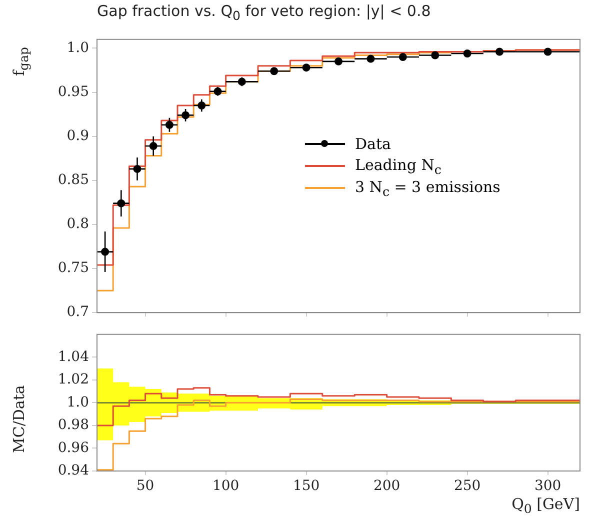 Image resolution: width=594 pixels, height=516 pixels. Describe the element at coordinates (73, 425) in the screenshot. I see `y-tick-label: 0.98` at that location.